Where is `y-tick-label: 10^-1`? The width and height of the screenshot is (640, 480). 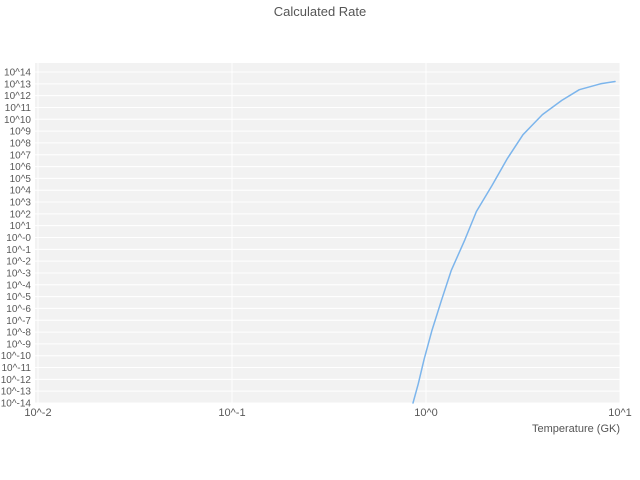
y-tick-label: 10^-1 is located at coordinates (18, 250).